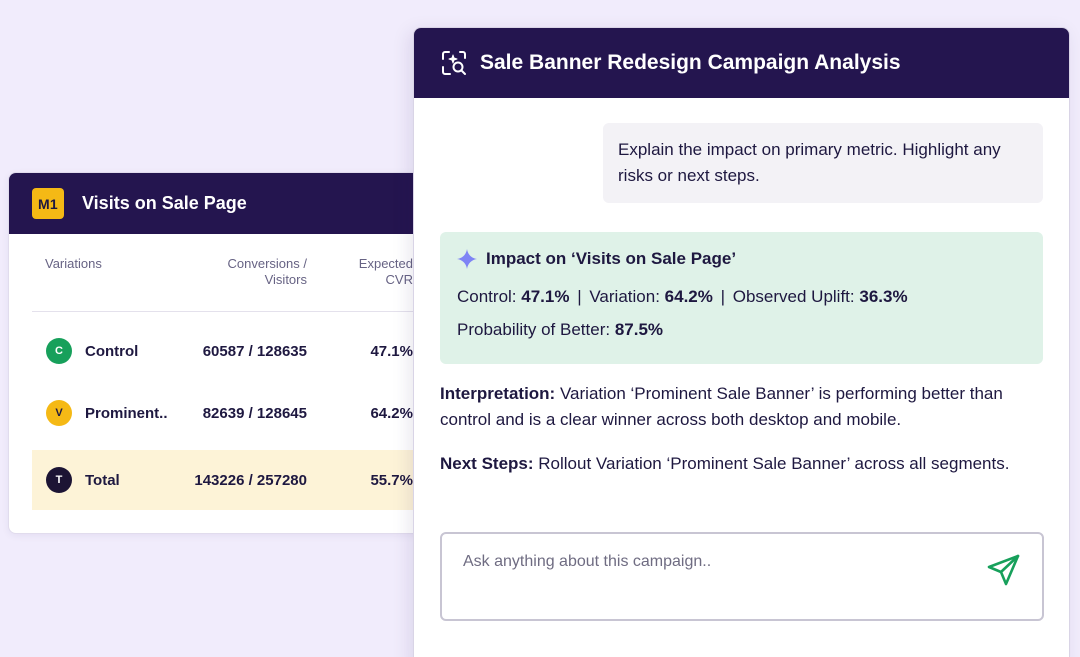  Describe the element at coordinates (267, 263) in the screenshot. I see `column-header-conversions-line1: Conversions /` at that location.